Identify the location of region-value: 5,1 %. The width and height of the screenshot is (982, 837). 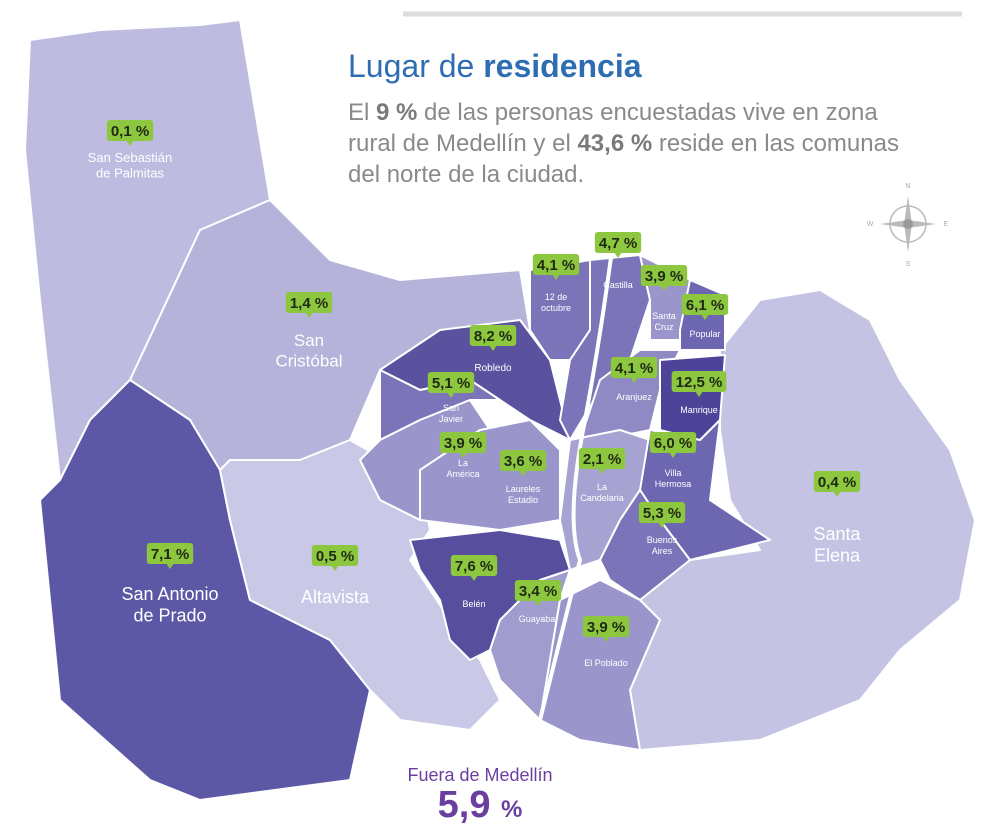
(451, 383).